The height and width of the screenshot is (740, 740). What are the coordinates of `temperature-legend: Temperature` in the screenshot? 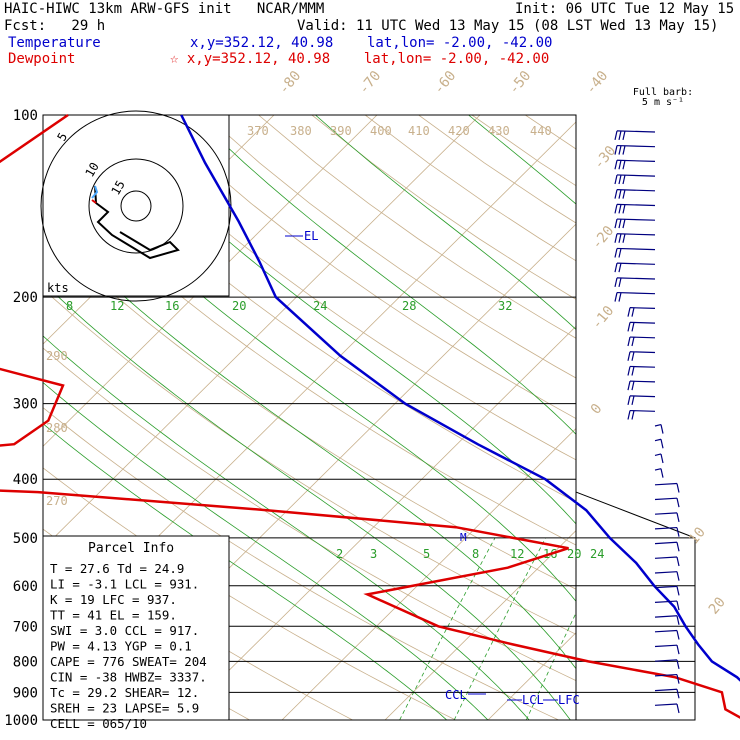 It's located at (54, 43).